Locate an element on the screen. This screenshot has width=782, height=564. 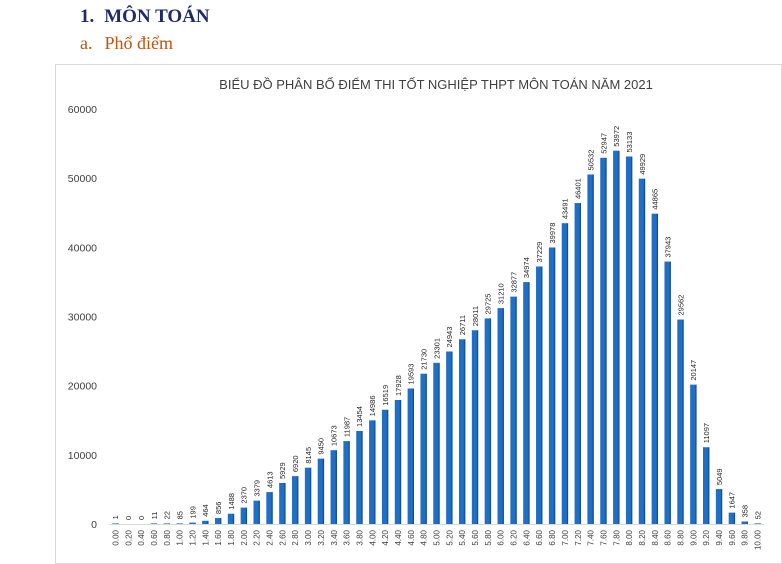
x-tick-label: 5.40 is located at coordinates (462, 537).